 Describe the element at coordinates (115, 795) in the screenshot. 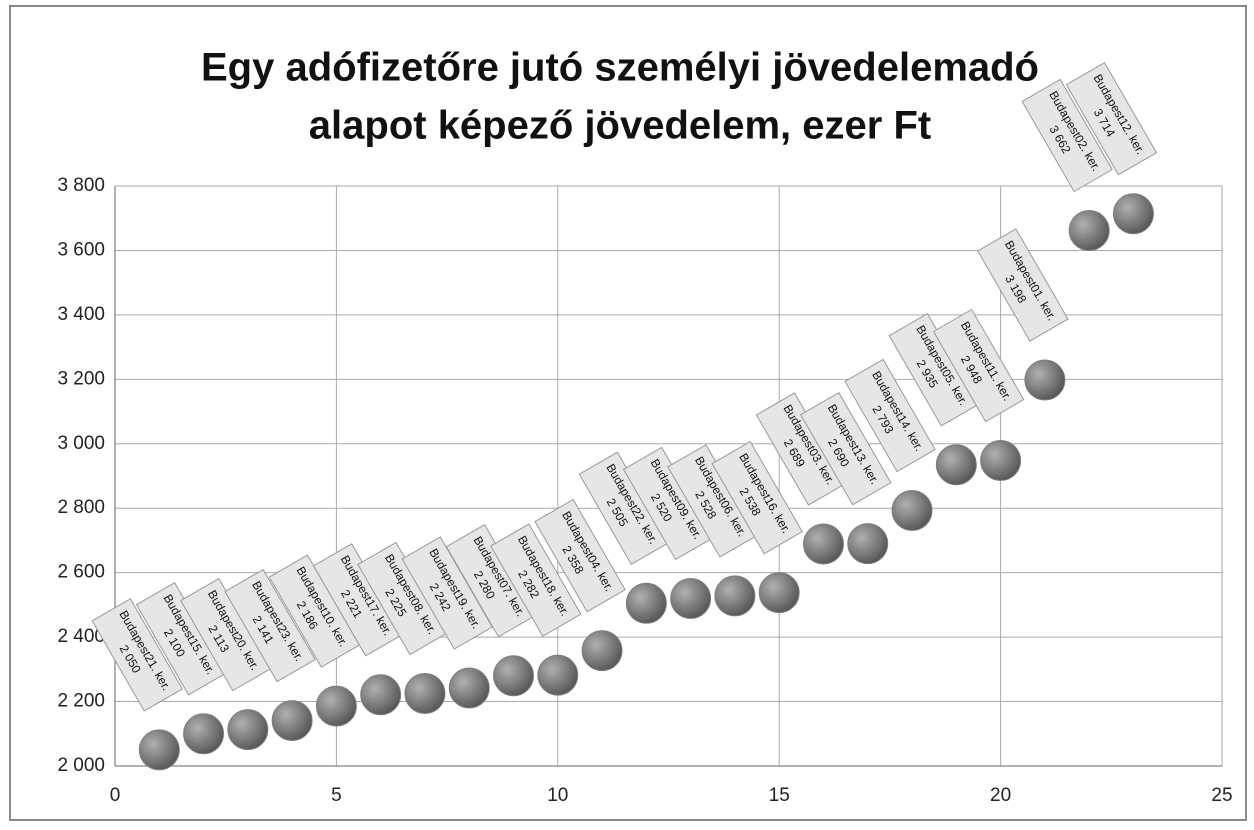

I see `x-tick-label: 0` at that location.